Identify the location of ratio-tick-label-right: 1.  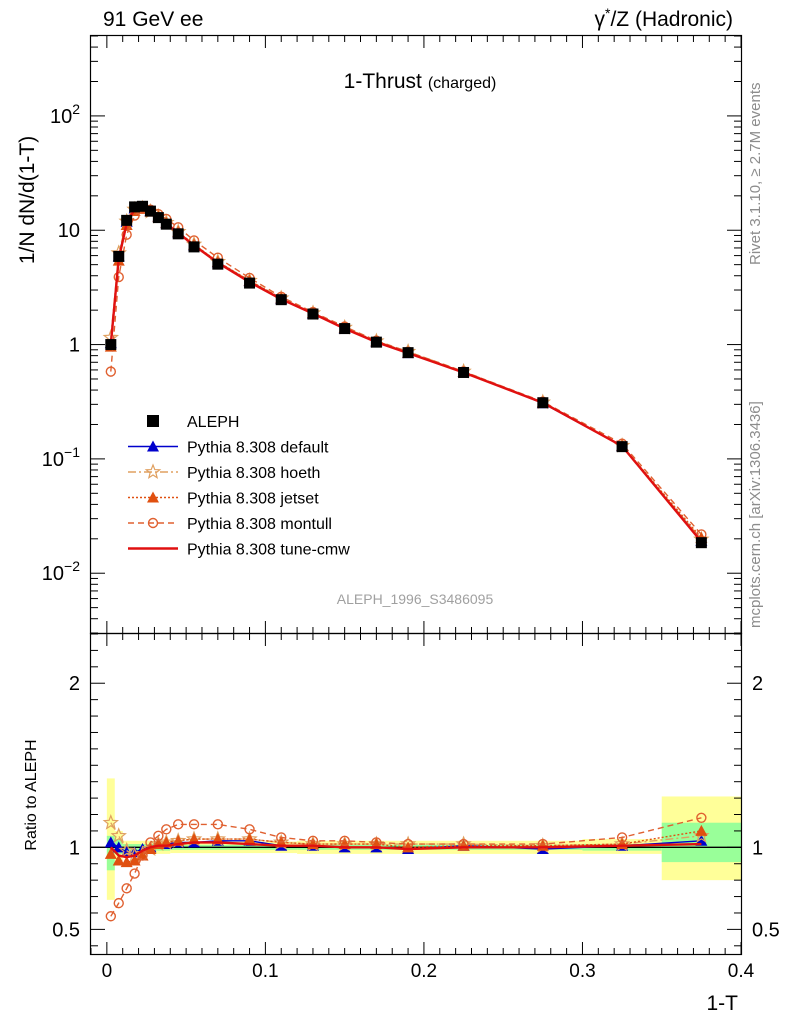
(757, 848).